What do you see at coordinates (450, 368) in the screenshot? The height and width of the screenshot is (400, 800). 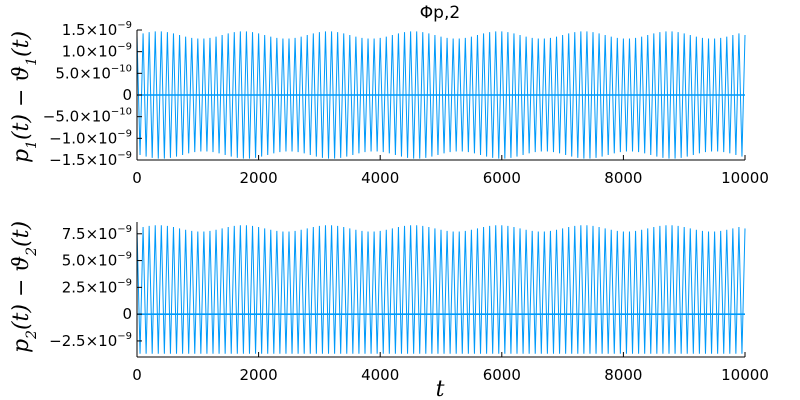 I see `subplot-2-x-ticks: 0 2000 4000 6000 8000 10000` at bounding box center [450, 368].